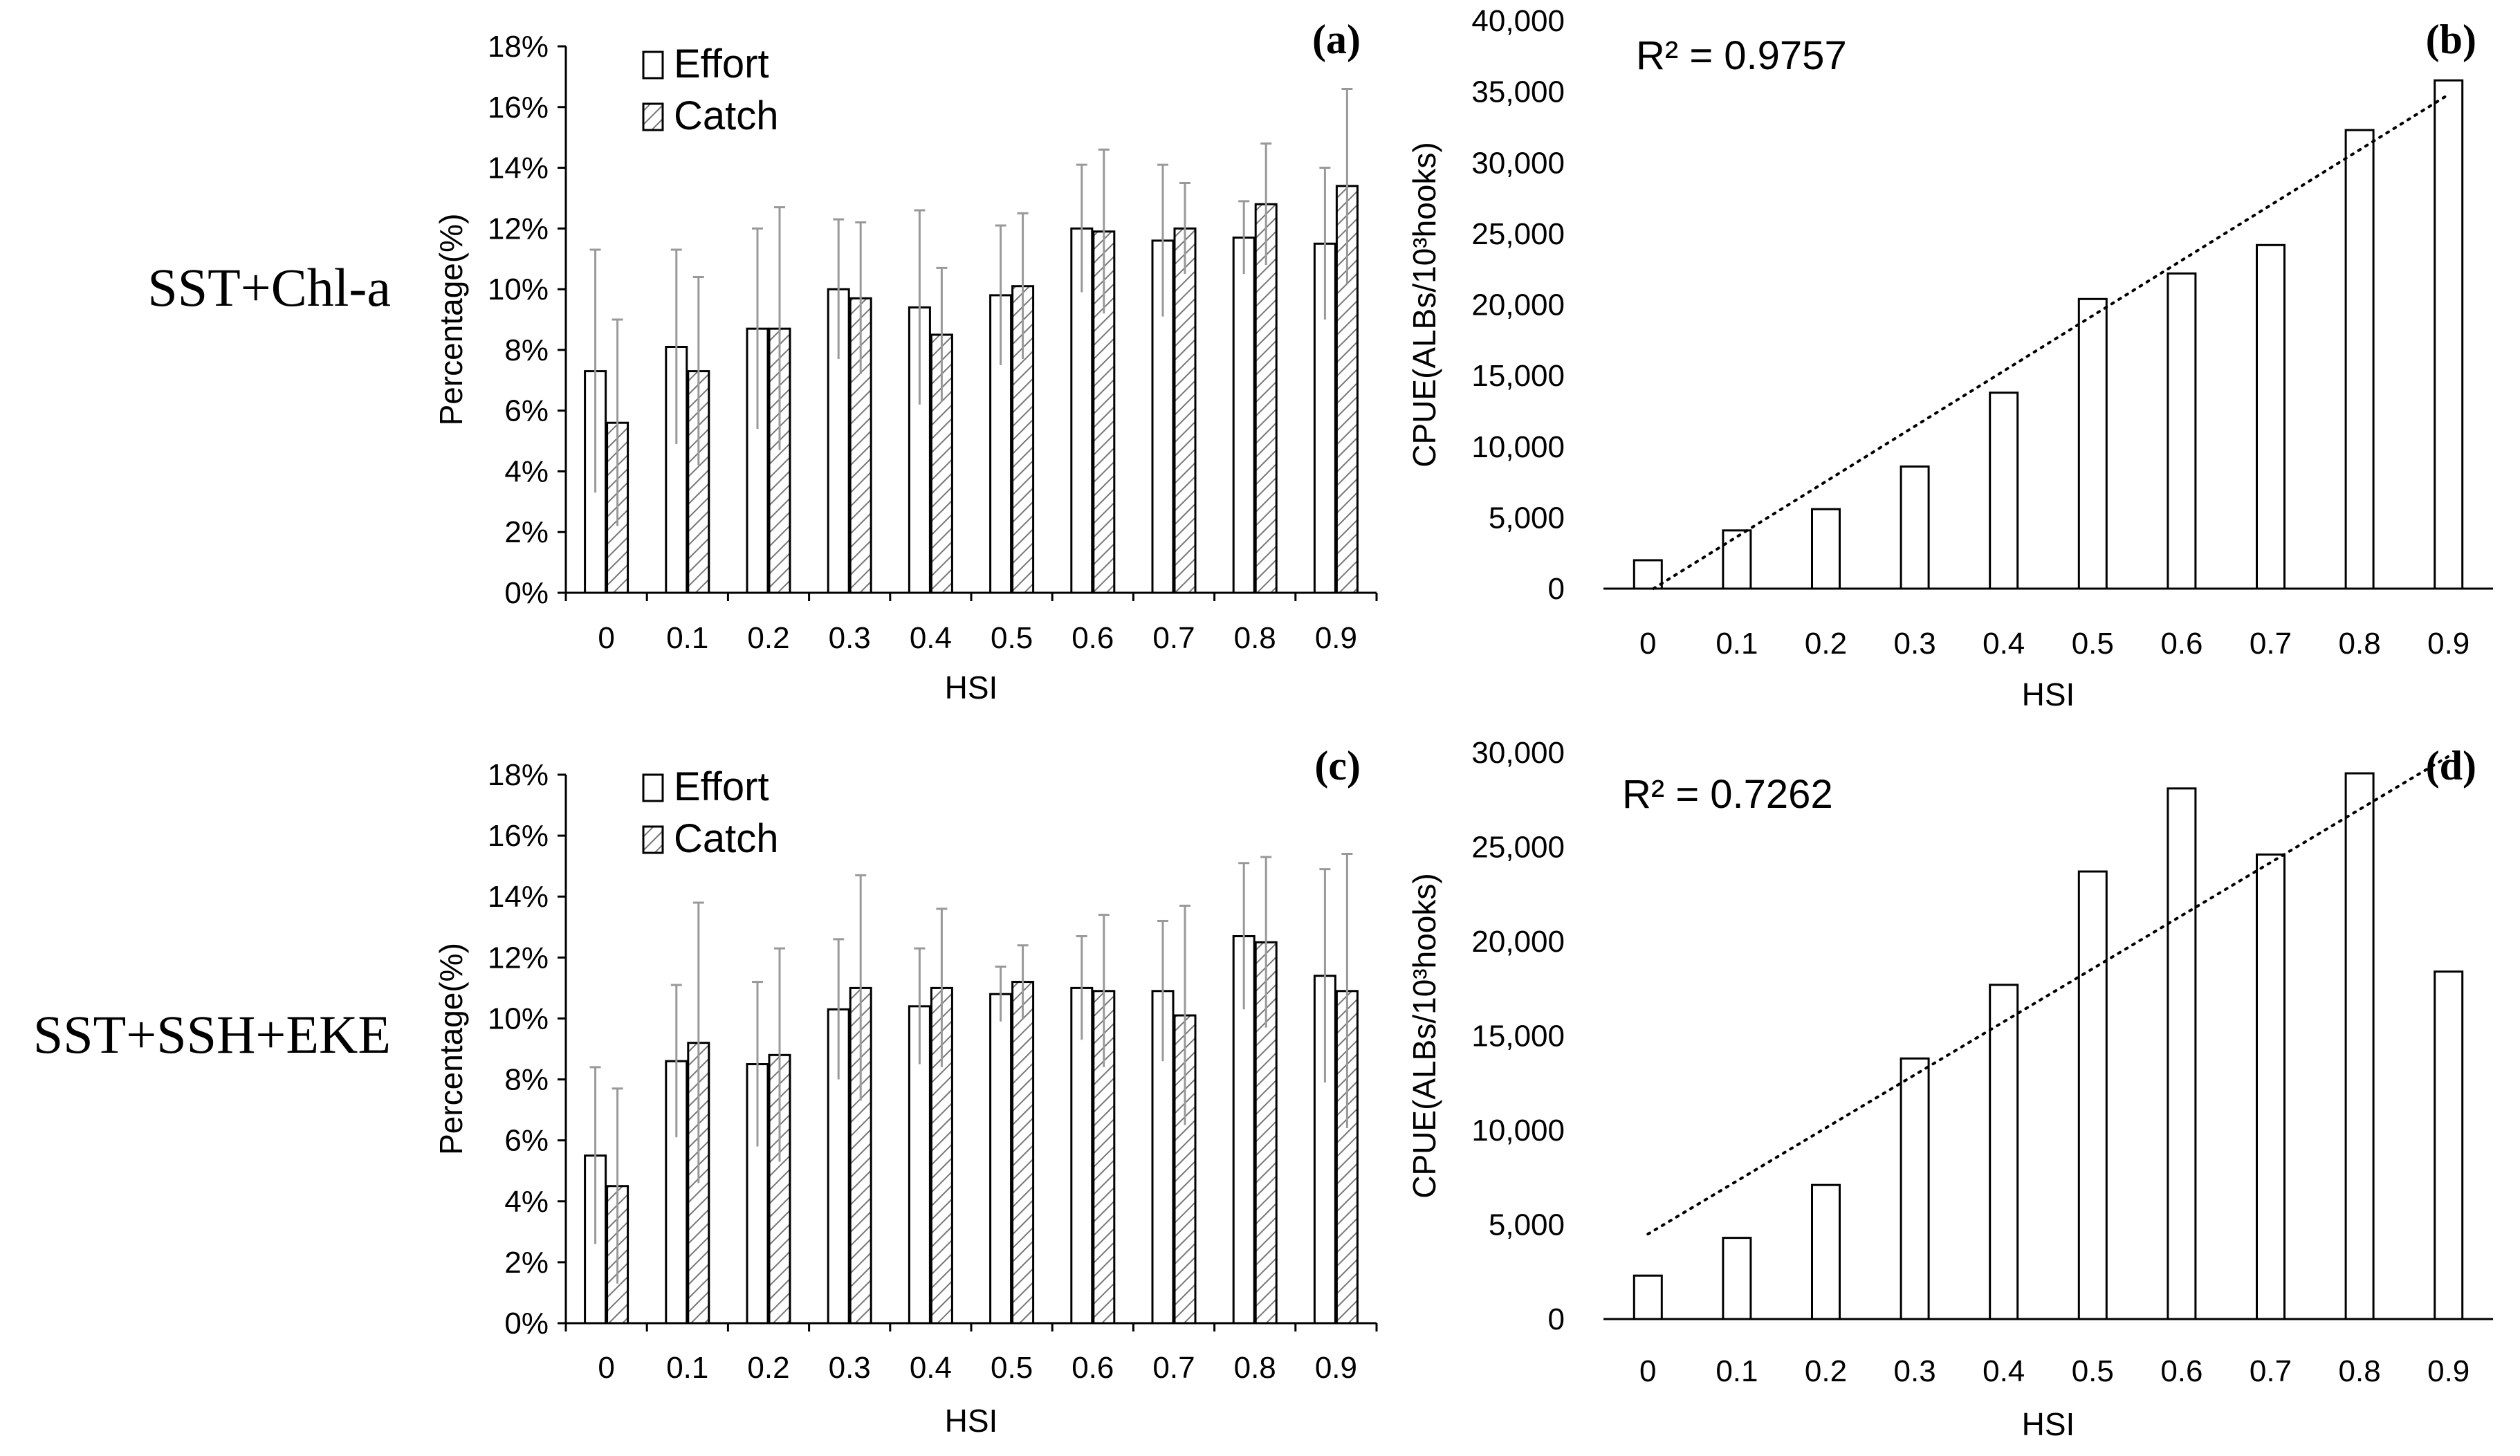  Describe the element at coordinates (212, 1034) in the screenshot. I see `row-label-sst-ssh-eke: SST+SSH+EKE` at that location.